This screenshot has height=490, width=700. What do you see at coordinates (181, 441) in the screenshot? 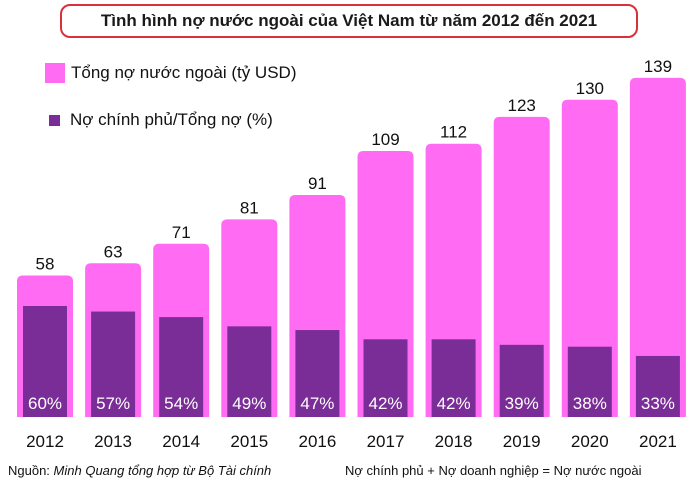
I see `x-tick-label: 2014` at bounding box center [181, 441].